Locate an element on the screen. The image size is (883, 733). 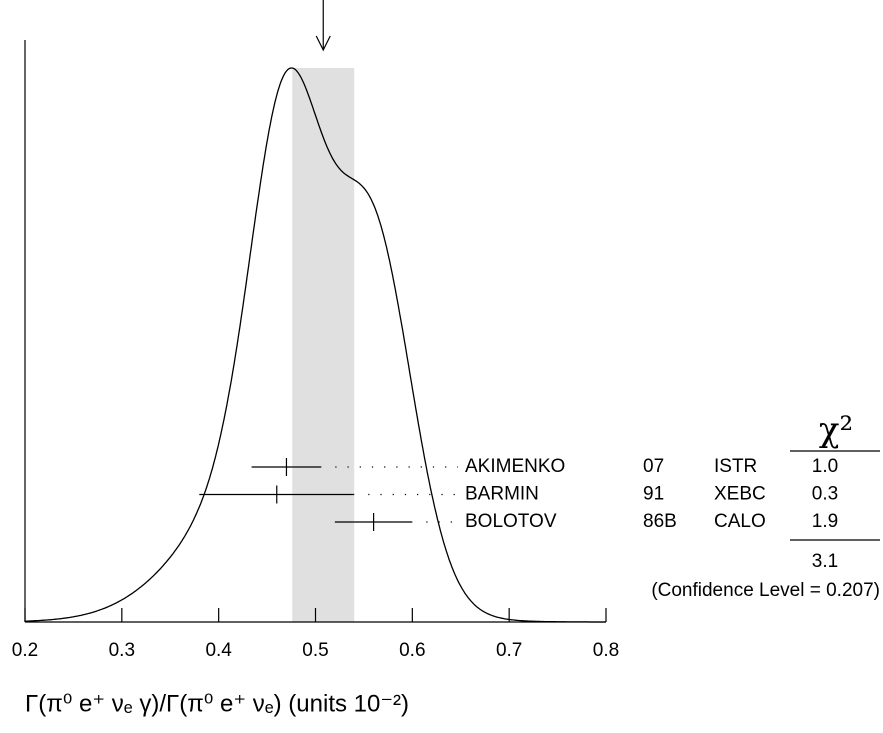
measurement-technique: ISTR is located at coordinates (735, 466).